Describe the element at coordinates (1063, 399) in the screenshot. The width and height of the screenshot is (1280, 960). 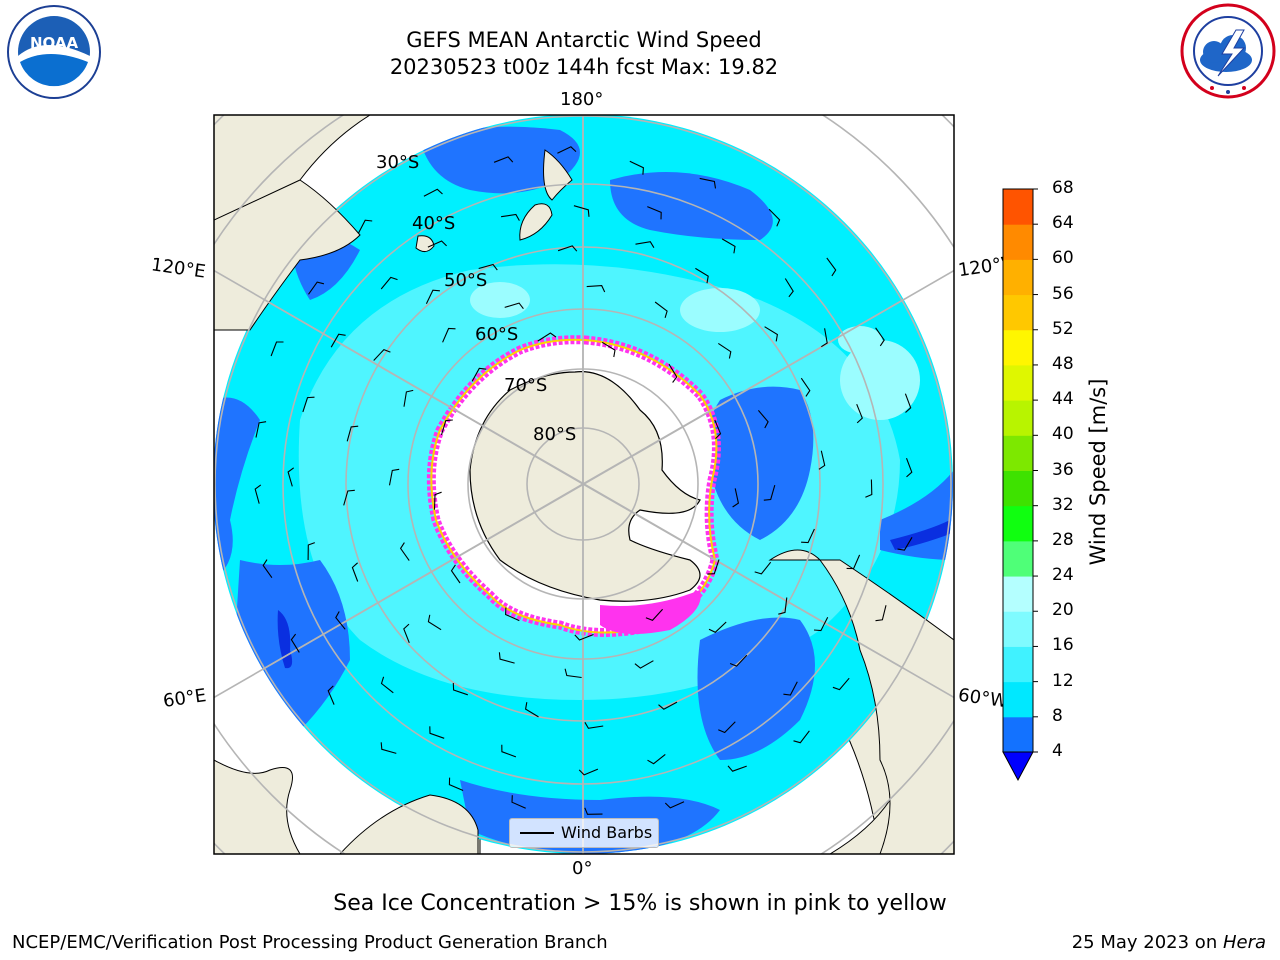
I see `colorbar-tick-label: 44` at that location.